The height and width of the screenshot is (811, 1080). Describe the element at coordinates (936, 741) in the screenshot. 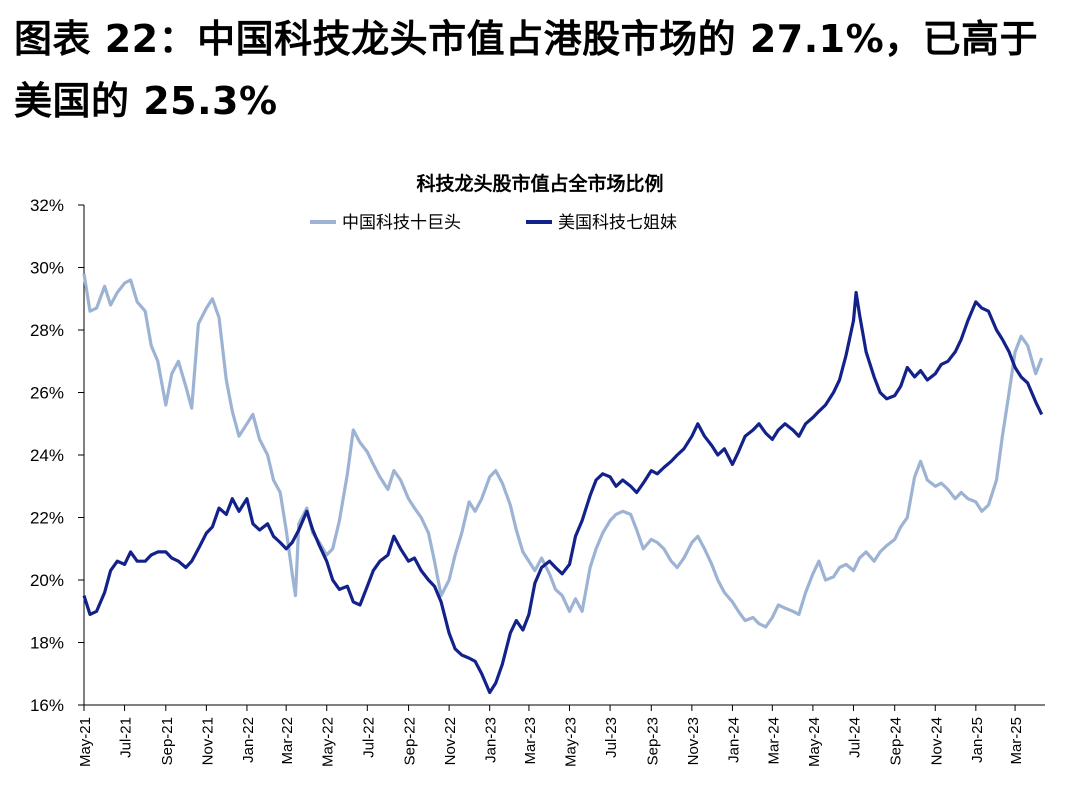

I see `x-tick-label: Nov-24` at that location.